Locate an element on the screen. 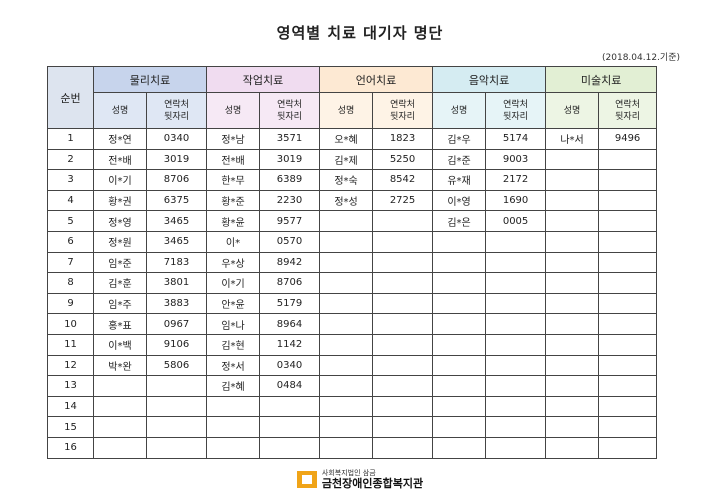 The width and height of the screenshot is (720, 498). row-number: 11 is located at coordinates (70, 344).